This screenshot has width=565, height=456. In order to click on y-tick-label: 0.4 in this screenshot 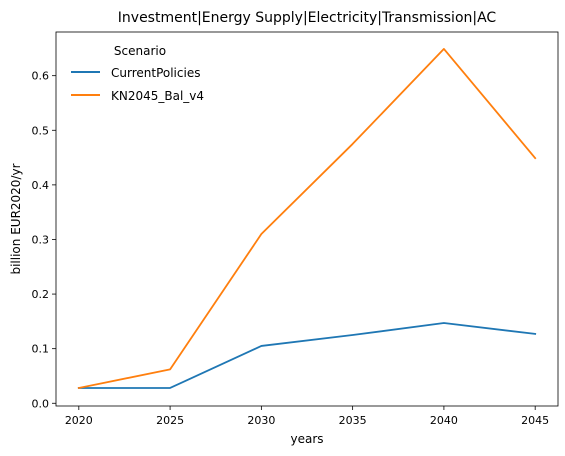, I will do `click(41, 185)`.